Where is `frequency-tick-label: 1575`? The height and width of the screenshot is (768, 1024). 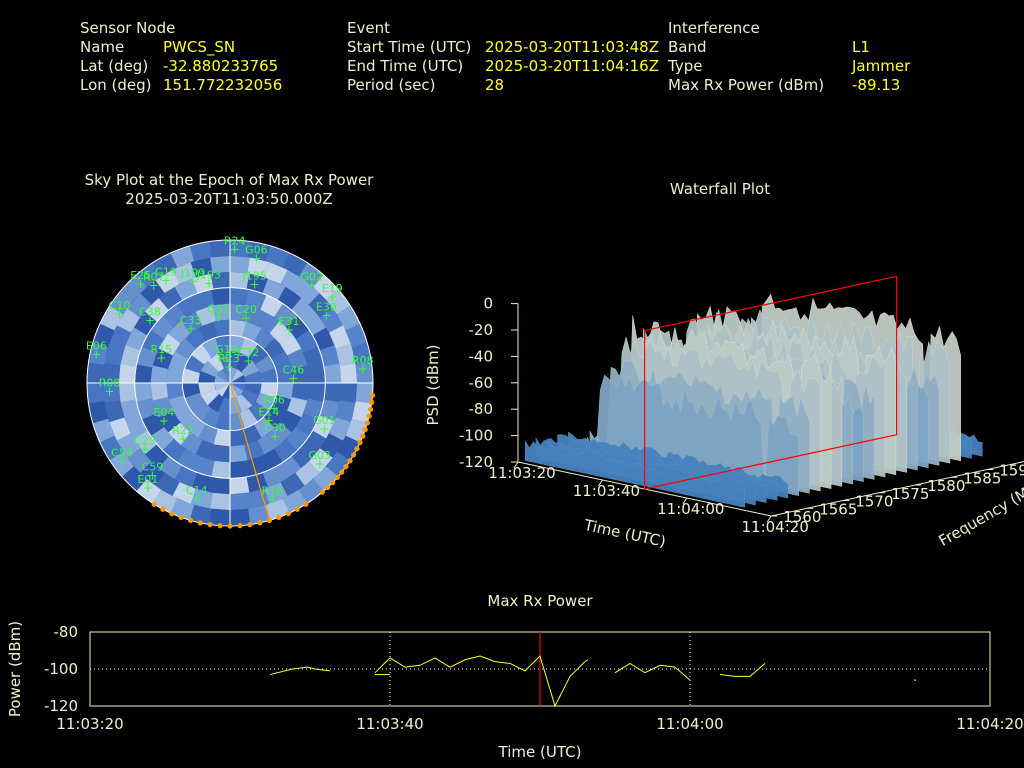 frequency-tick-label: 1575 is located at coordinates (910, 494).